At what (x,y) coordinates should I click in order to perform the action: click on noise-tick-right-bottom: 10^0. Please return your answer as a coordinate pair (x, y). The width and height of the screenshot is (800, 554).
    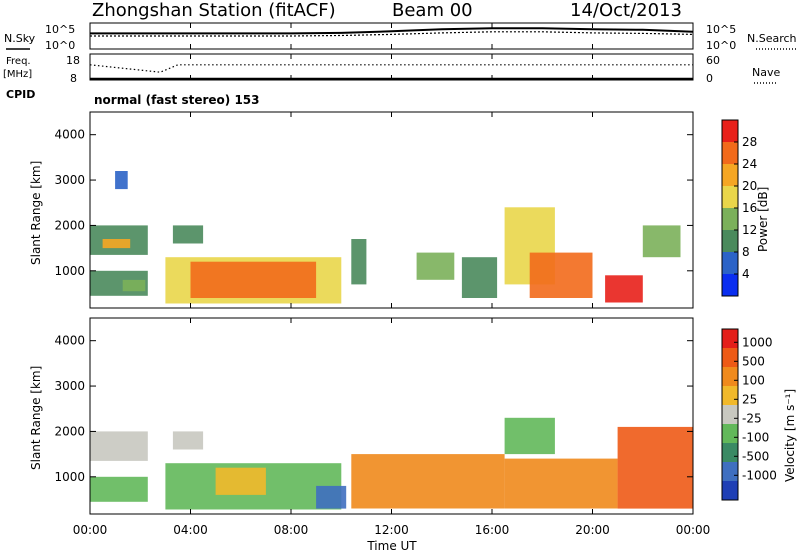
    Looking at the image, I should click on (721, 45).